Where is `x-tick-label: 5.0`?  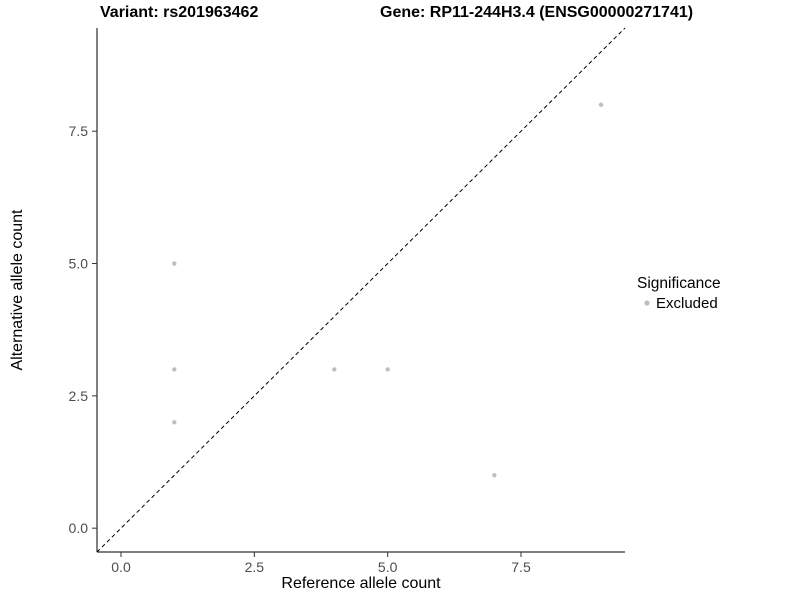
x-tick-label: 5.0 is located at coordinates (388, 567).